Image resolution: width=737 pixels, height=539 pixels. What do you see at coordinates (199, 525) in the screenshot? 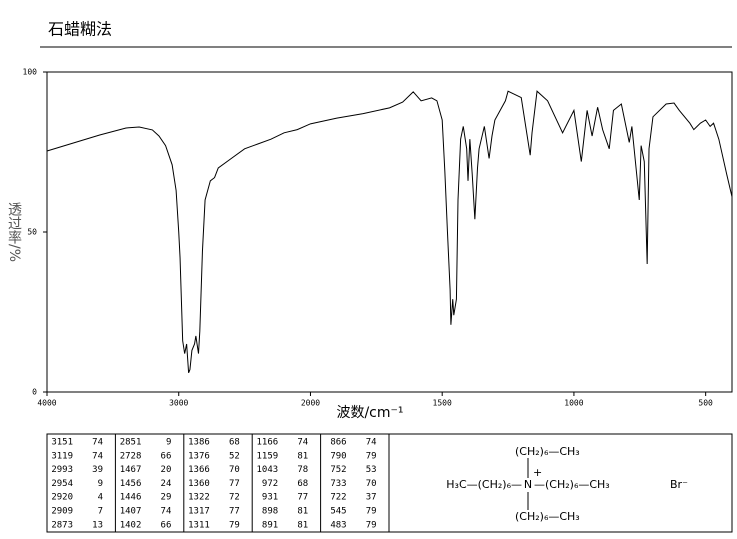
I see `peak-wavenumber: 1311` at bounding box center [199, 525].